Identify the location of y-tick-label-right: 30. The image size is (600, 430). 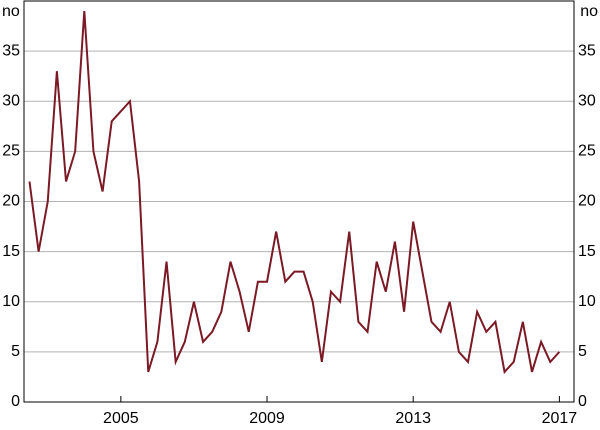
(587, 100).